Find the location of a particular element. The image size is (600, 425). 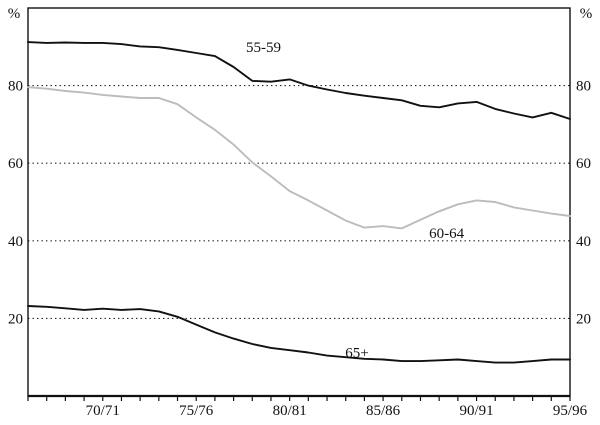

y-tick-label-right-40: 40 is located at coordinates (583, 242).